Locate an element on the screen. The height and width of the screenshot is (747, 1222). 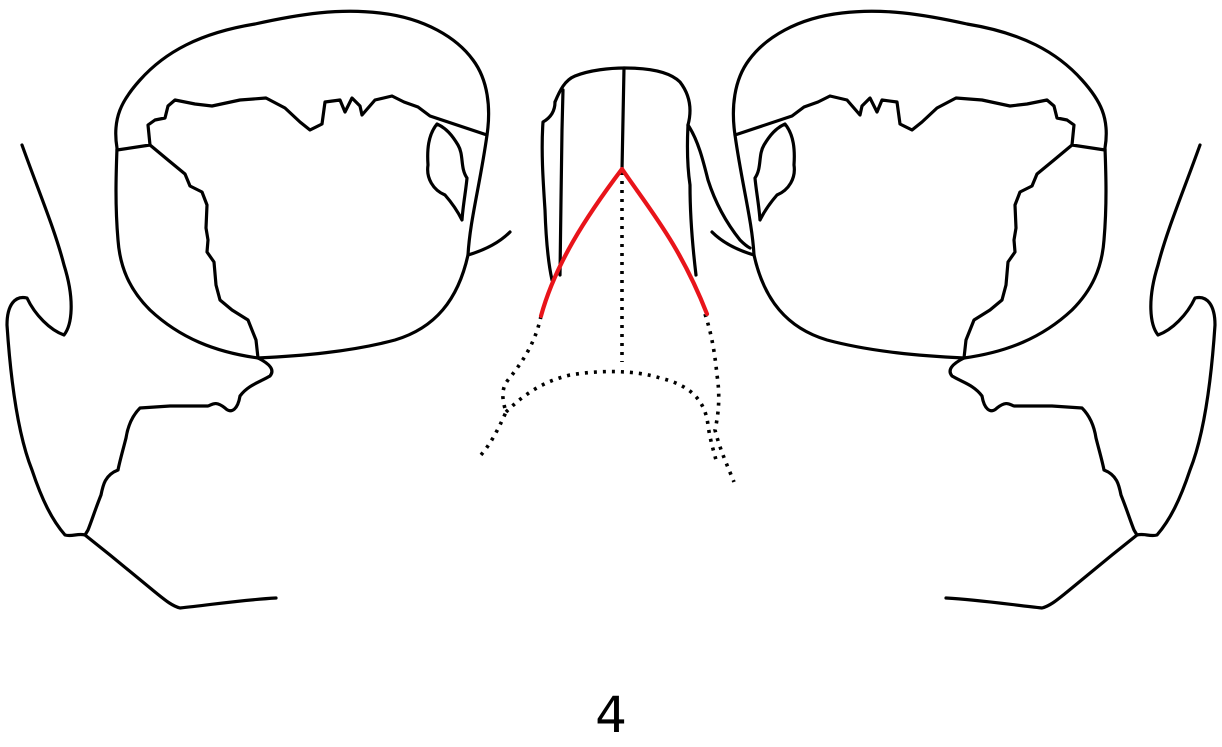
nasal-bones is located at coordinates (646, 174).